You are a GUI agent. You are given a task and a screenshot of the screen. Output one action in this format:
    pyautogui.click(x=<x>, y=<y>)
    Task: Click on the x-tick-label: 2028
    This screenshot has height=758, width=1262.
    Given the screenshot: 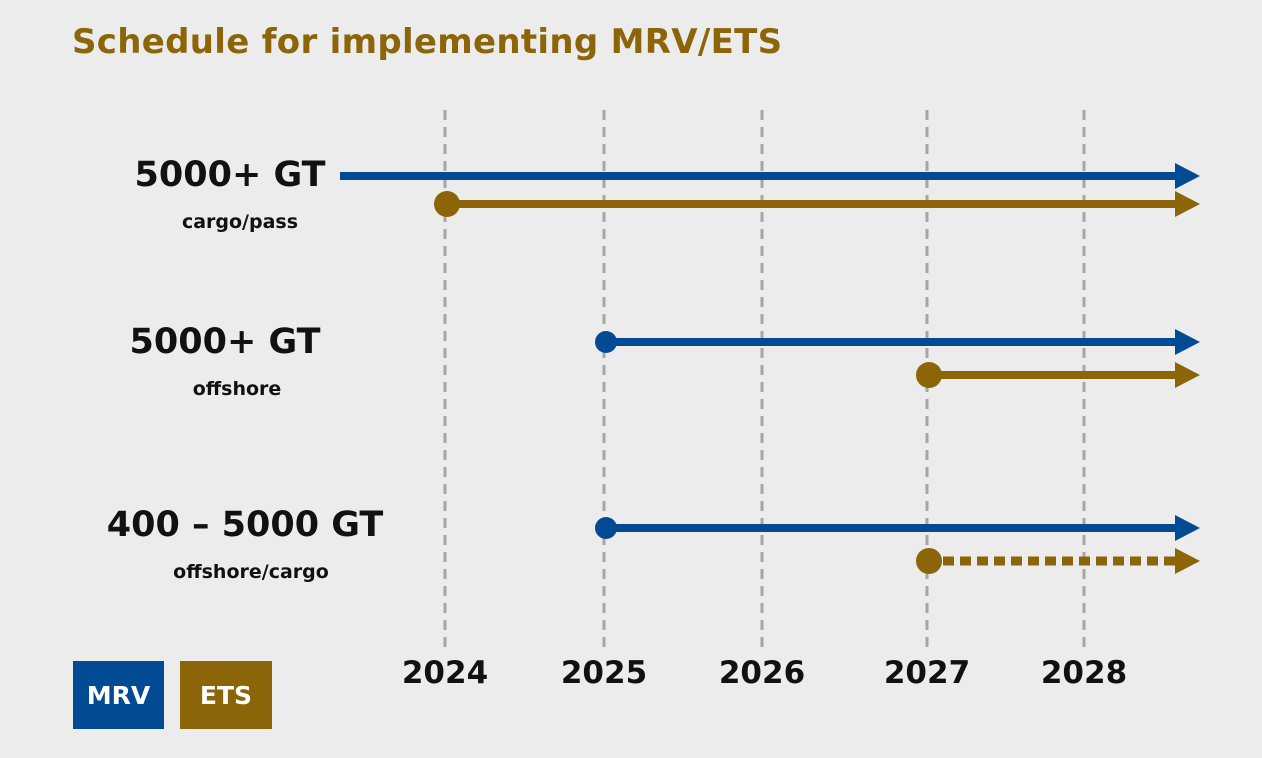 What is the action you would take?
    pyautogui.click(x=1084, y=673)
    